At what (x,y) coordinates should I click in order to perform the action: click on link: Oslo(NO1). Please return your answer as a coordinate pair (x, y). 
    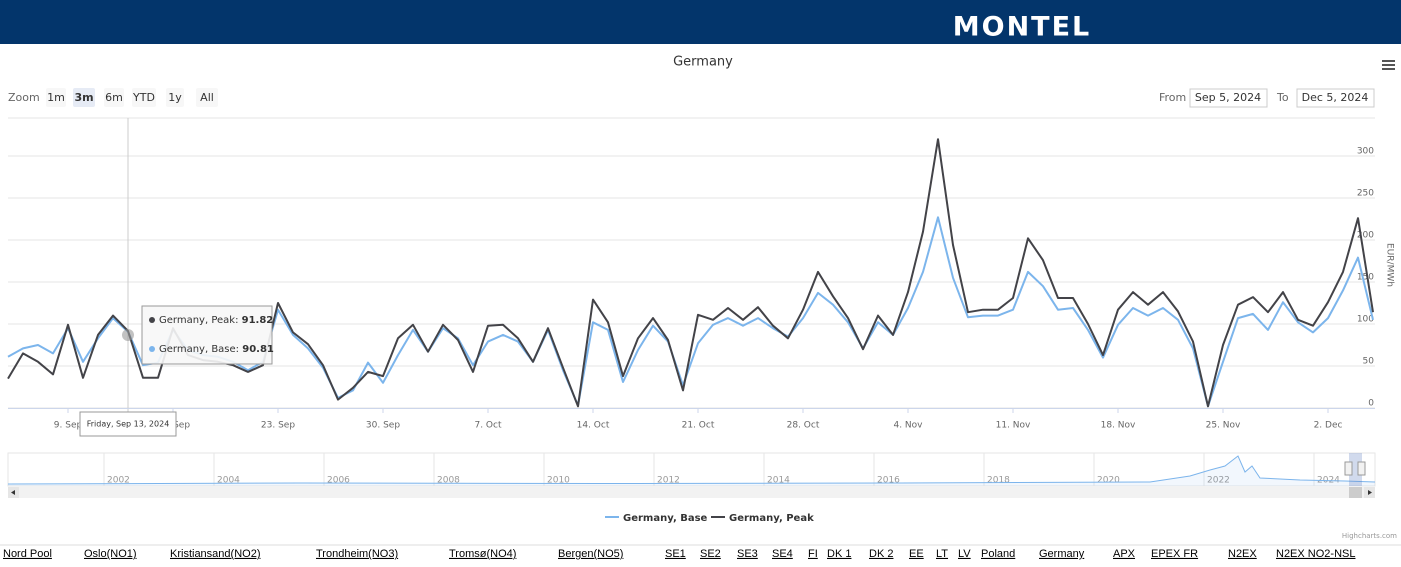
    Looking at the image, I should click on (110, 554).